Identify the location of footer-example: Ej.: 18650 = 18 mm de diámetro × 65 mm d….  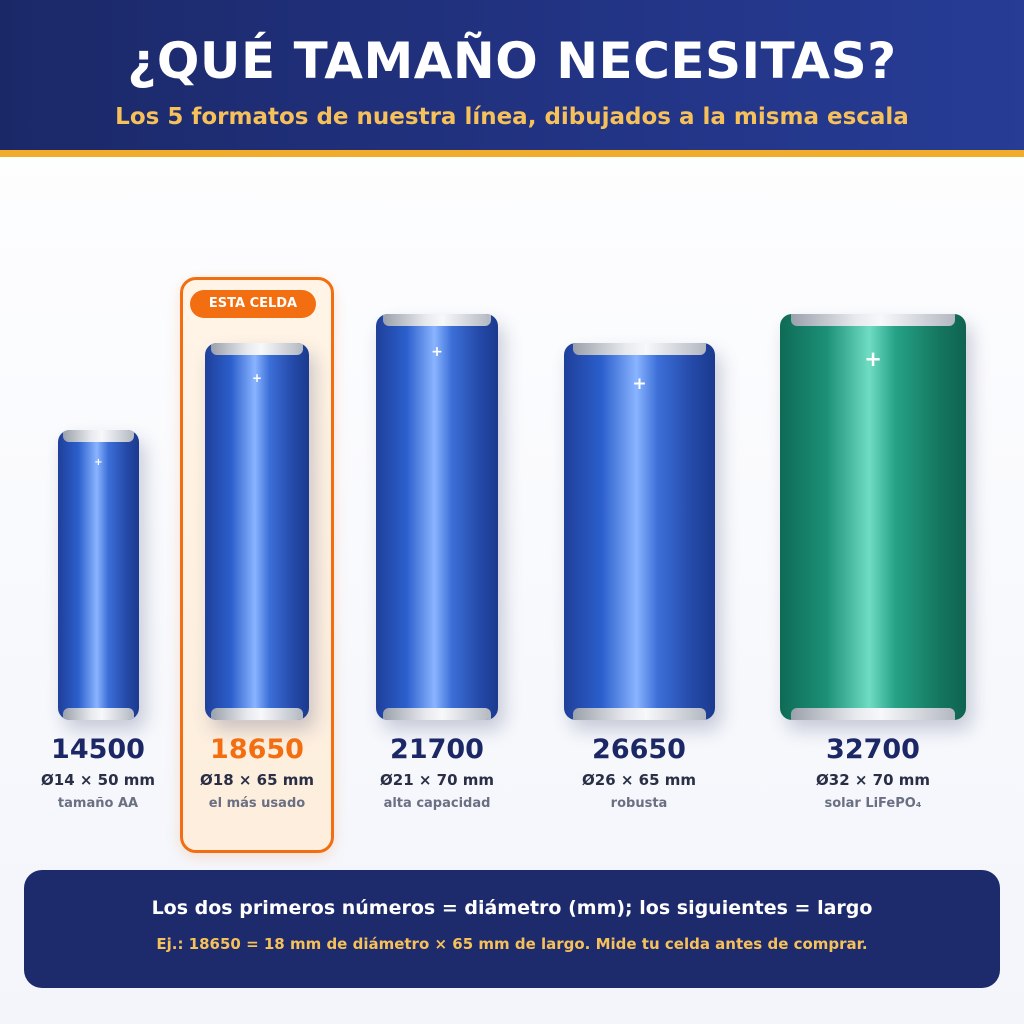
(512, 944).